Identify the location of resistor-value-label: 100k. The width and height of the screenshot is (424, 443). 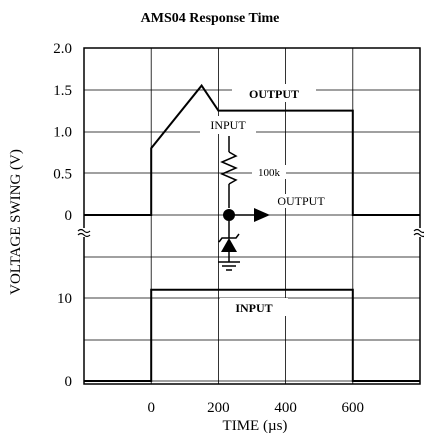
(269, 173).